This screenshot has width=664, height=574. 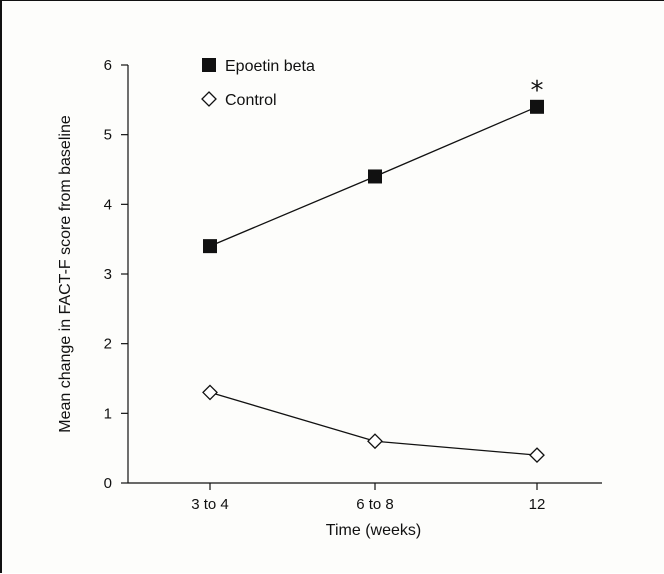 What do you see at coordinates (108, 483) in the screenshot?
I see `y-tick-label: 0` at bounding box center [108, 483].